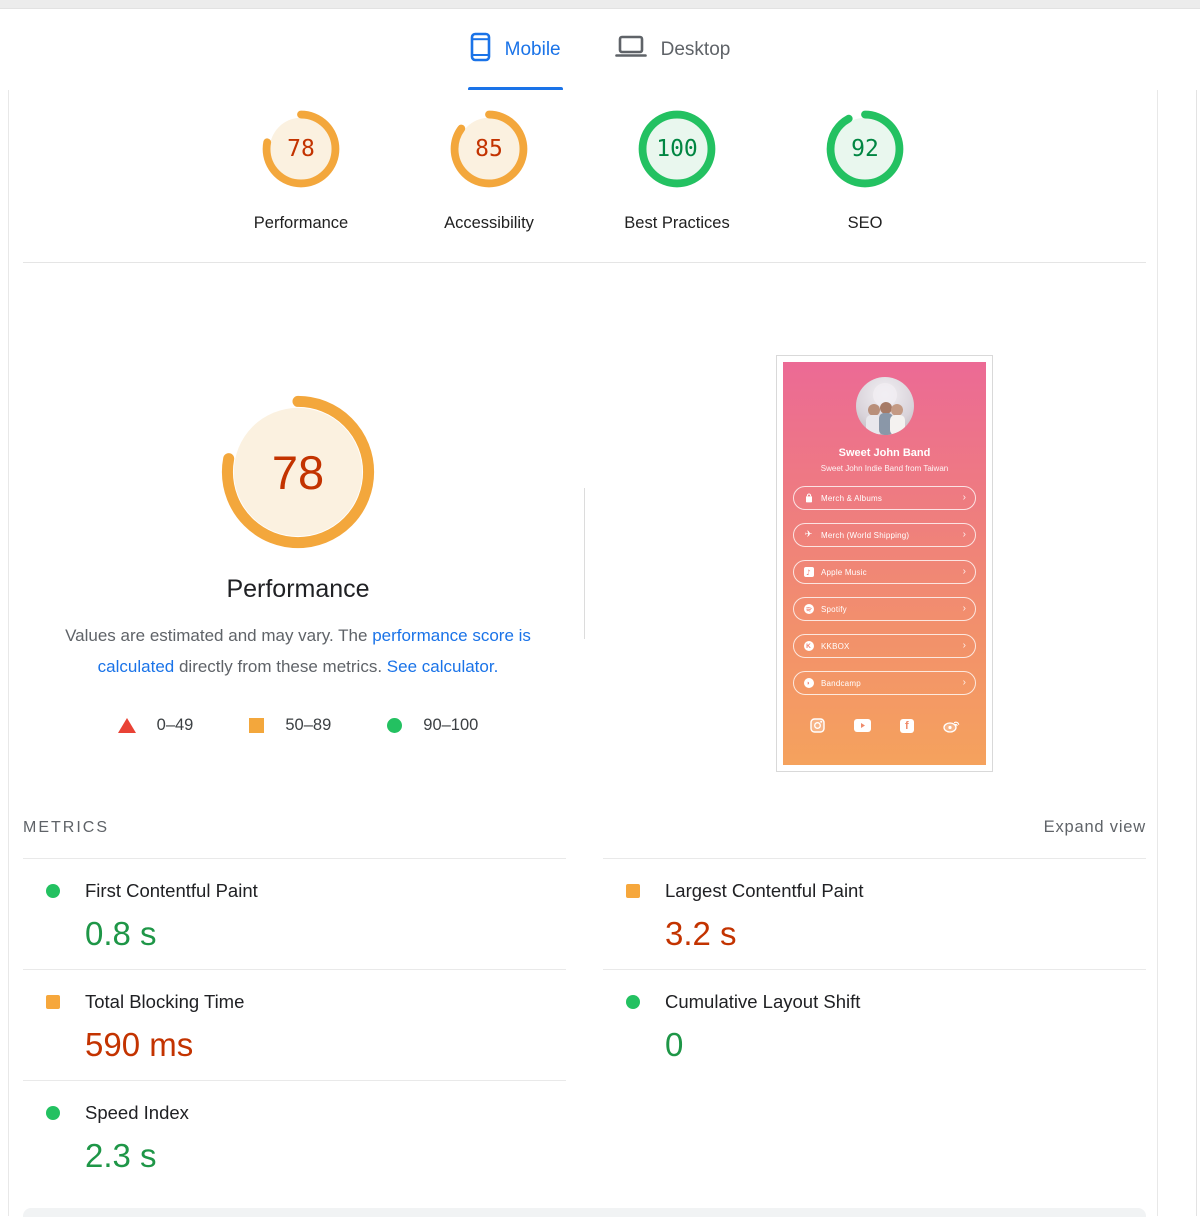 This screenshot has width=1200, height=1217. What do you see at coordinates (325, 934) in the screenshot?
I see `metric-value: 0.8 s` at bounding box center [325, 934].